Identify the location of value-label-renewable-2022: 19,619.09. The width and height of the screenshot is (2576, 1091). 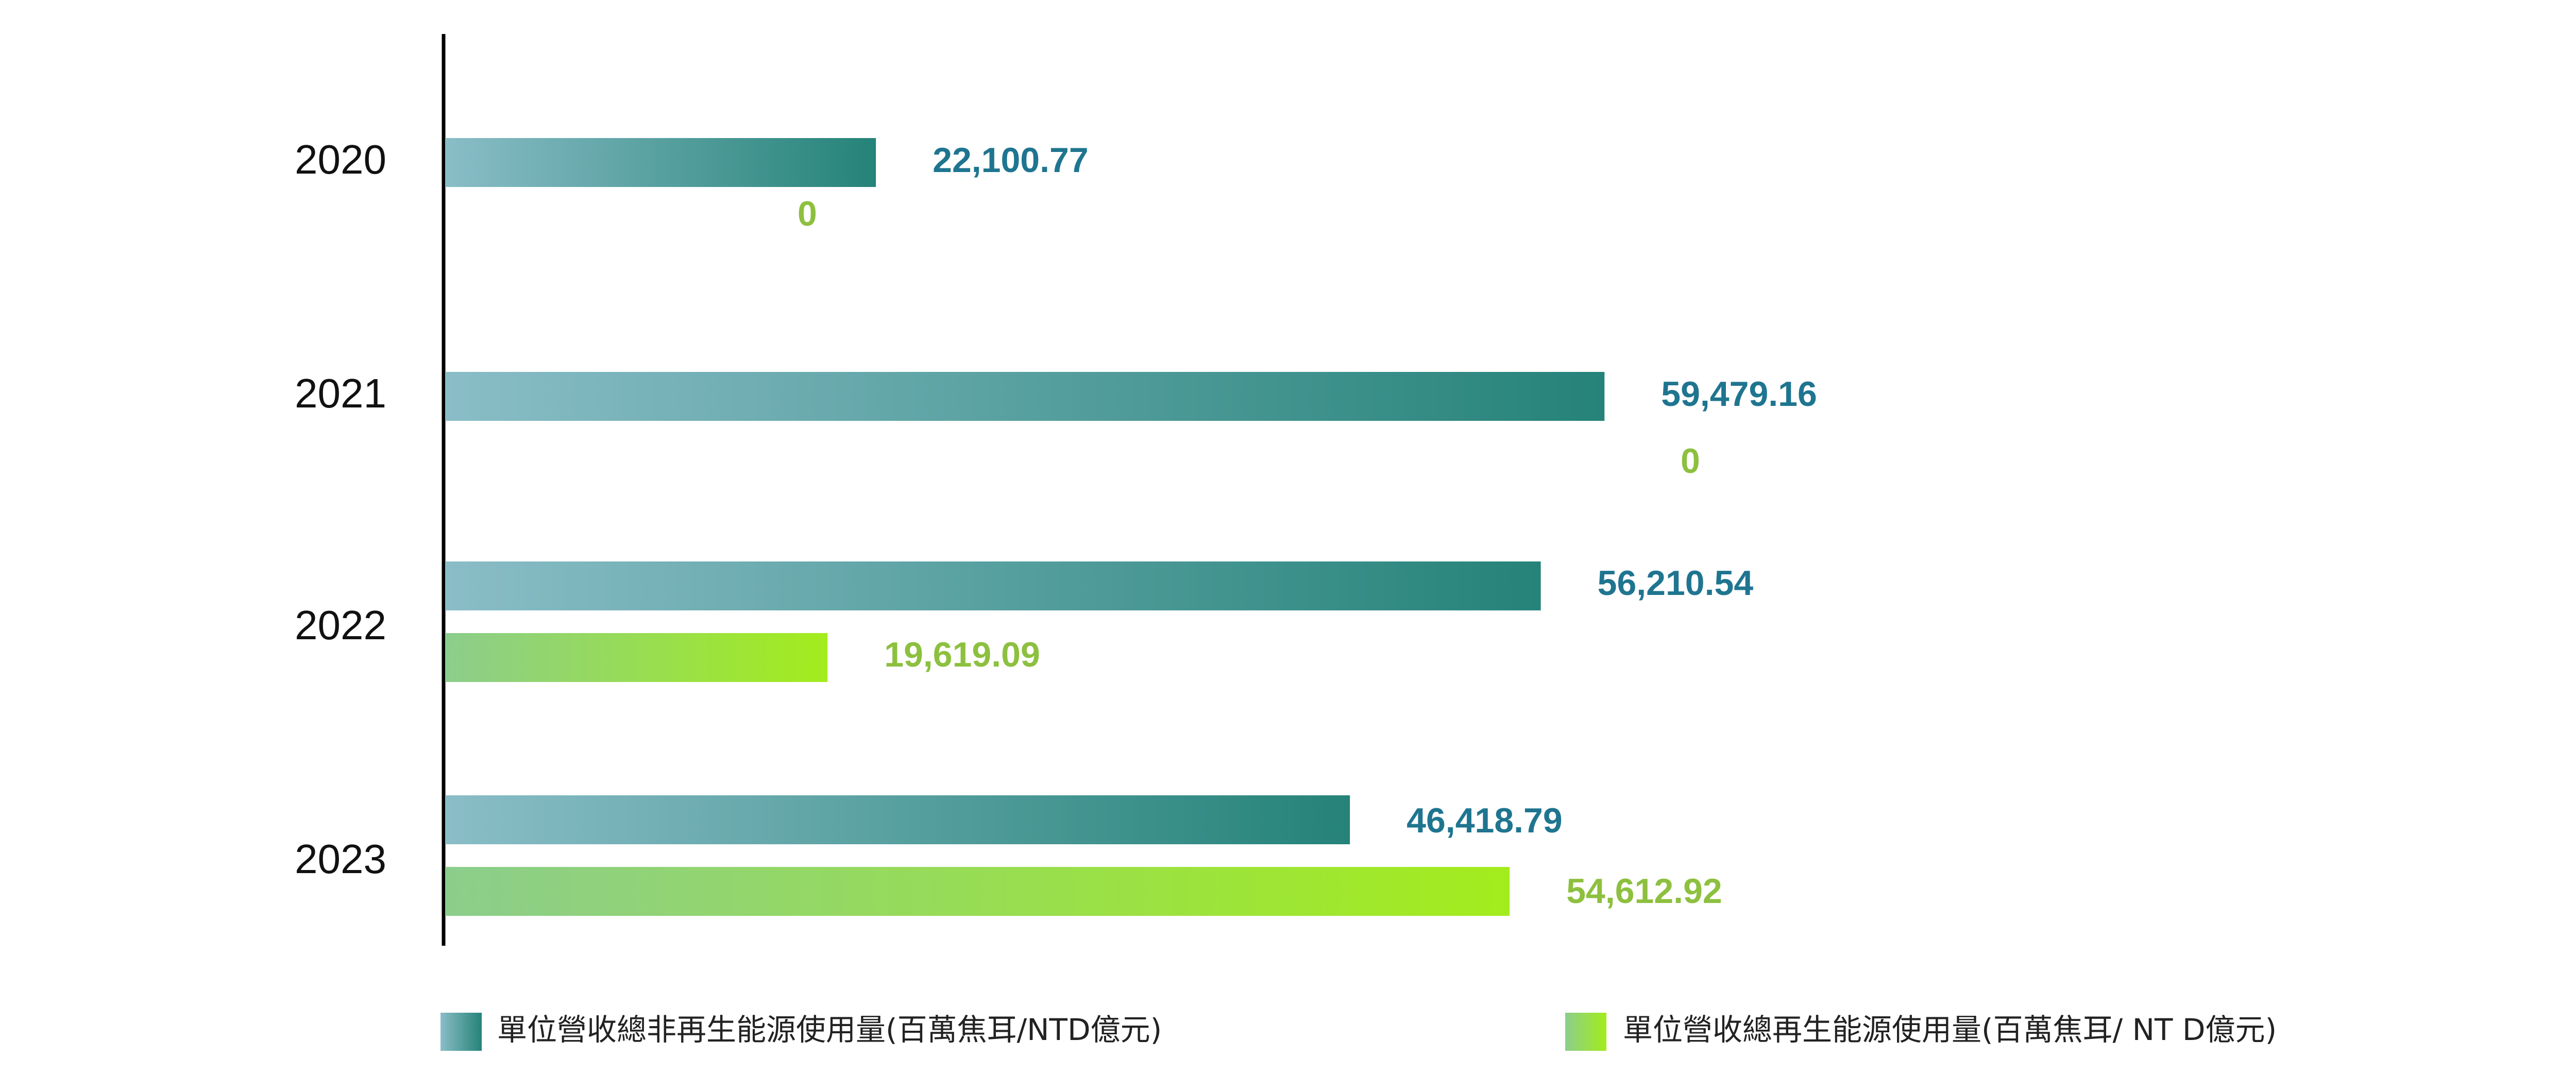
(962, 654).